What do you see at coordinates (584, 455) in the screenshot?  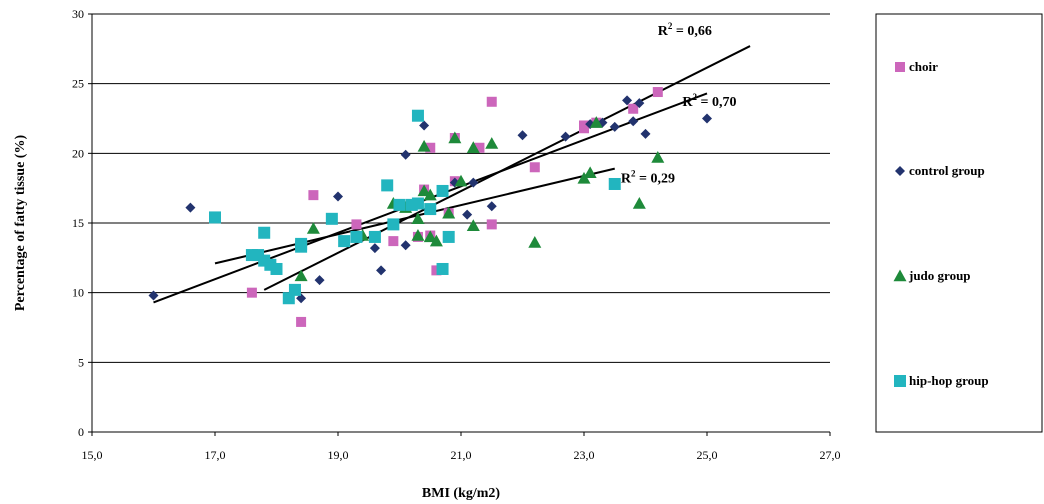 I see `x-tick-label: 23,0` at bounding box center [584, 455].